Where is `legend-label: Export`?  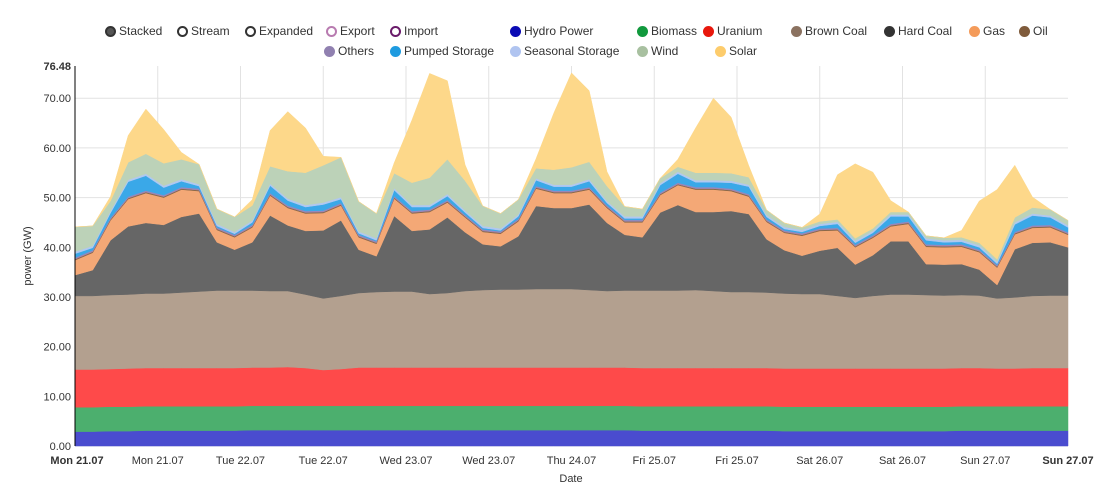 legend-label: Export is located at coordinates (357, 31).